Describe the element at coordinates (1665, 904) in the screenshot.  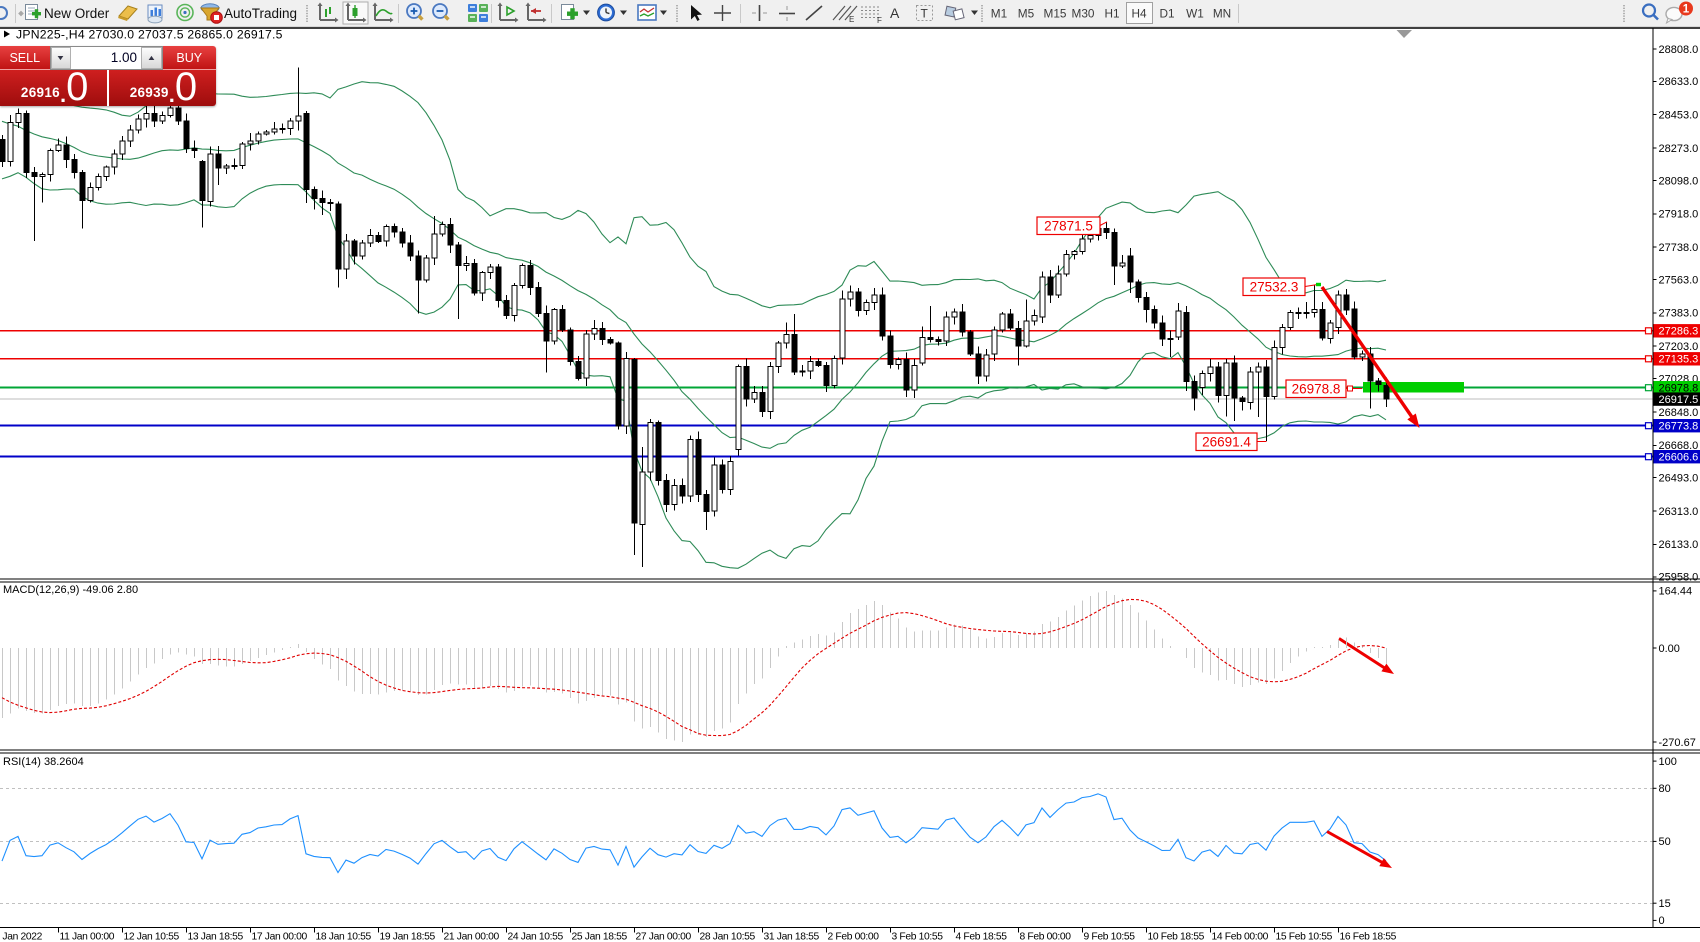
I see `svg-text: 15` at that location.